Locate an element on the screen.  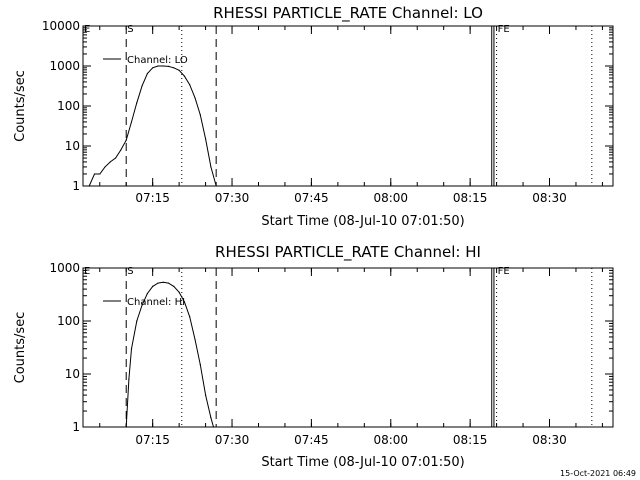
chart-title: RHESSI PARTICLE_RATE Channel: LO is located at coordinates (348, 13).